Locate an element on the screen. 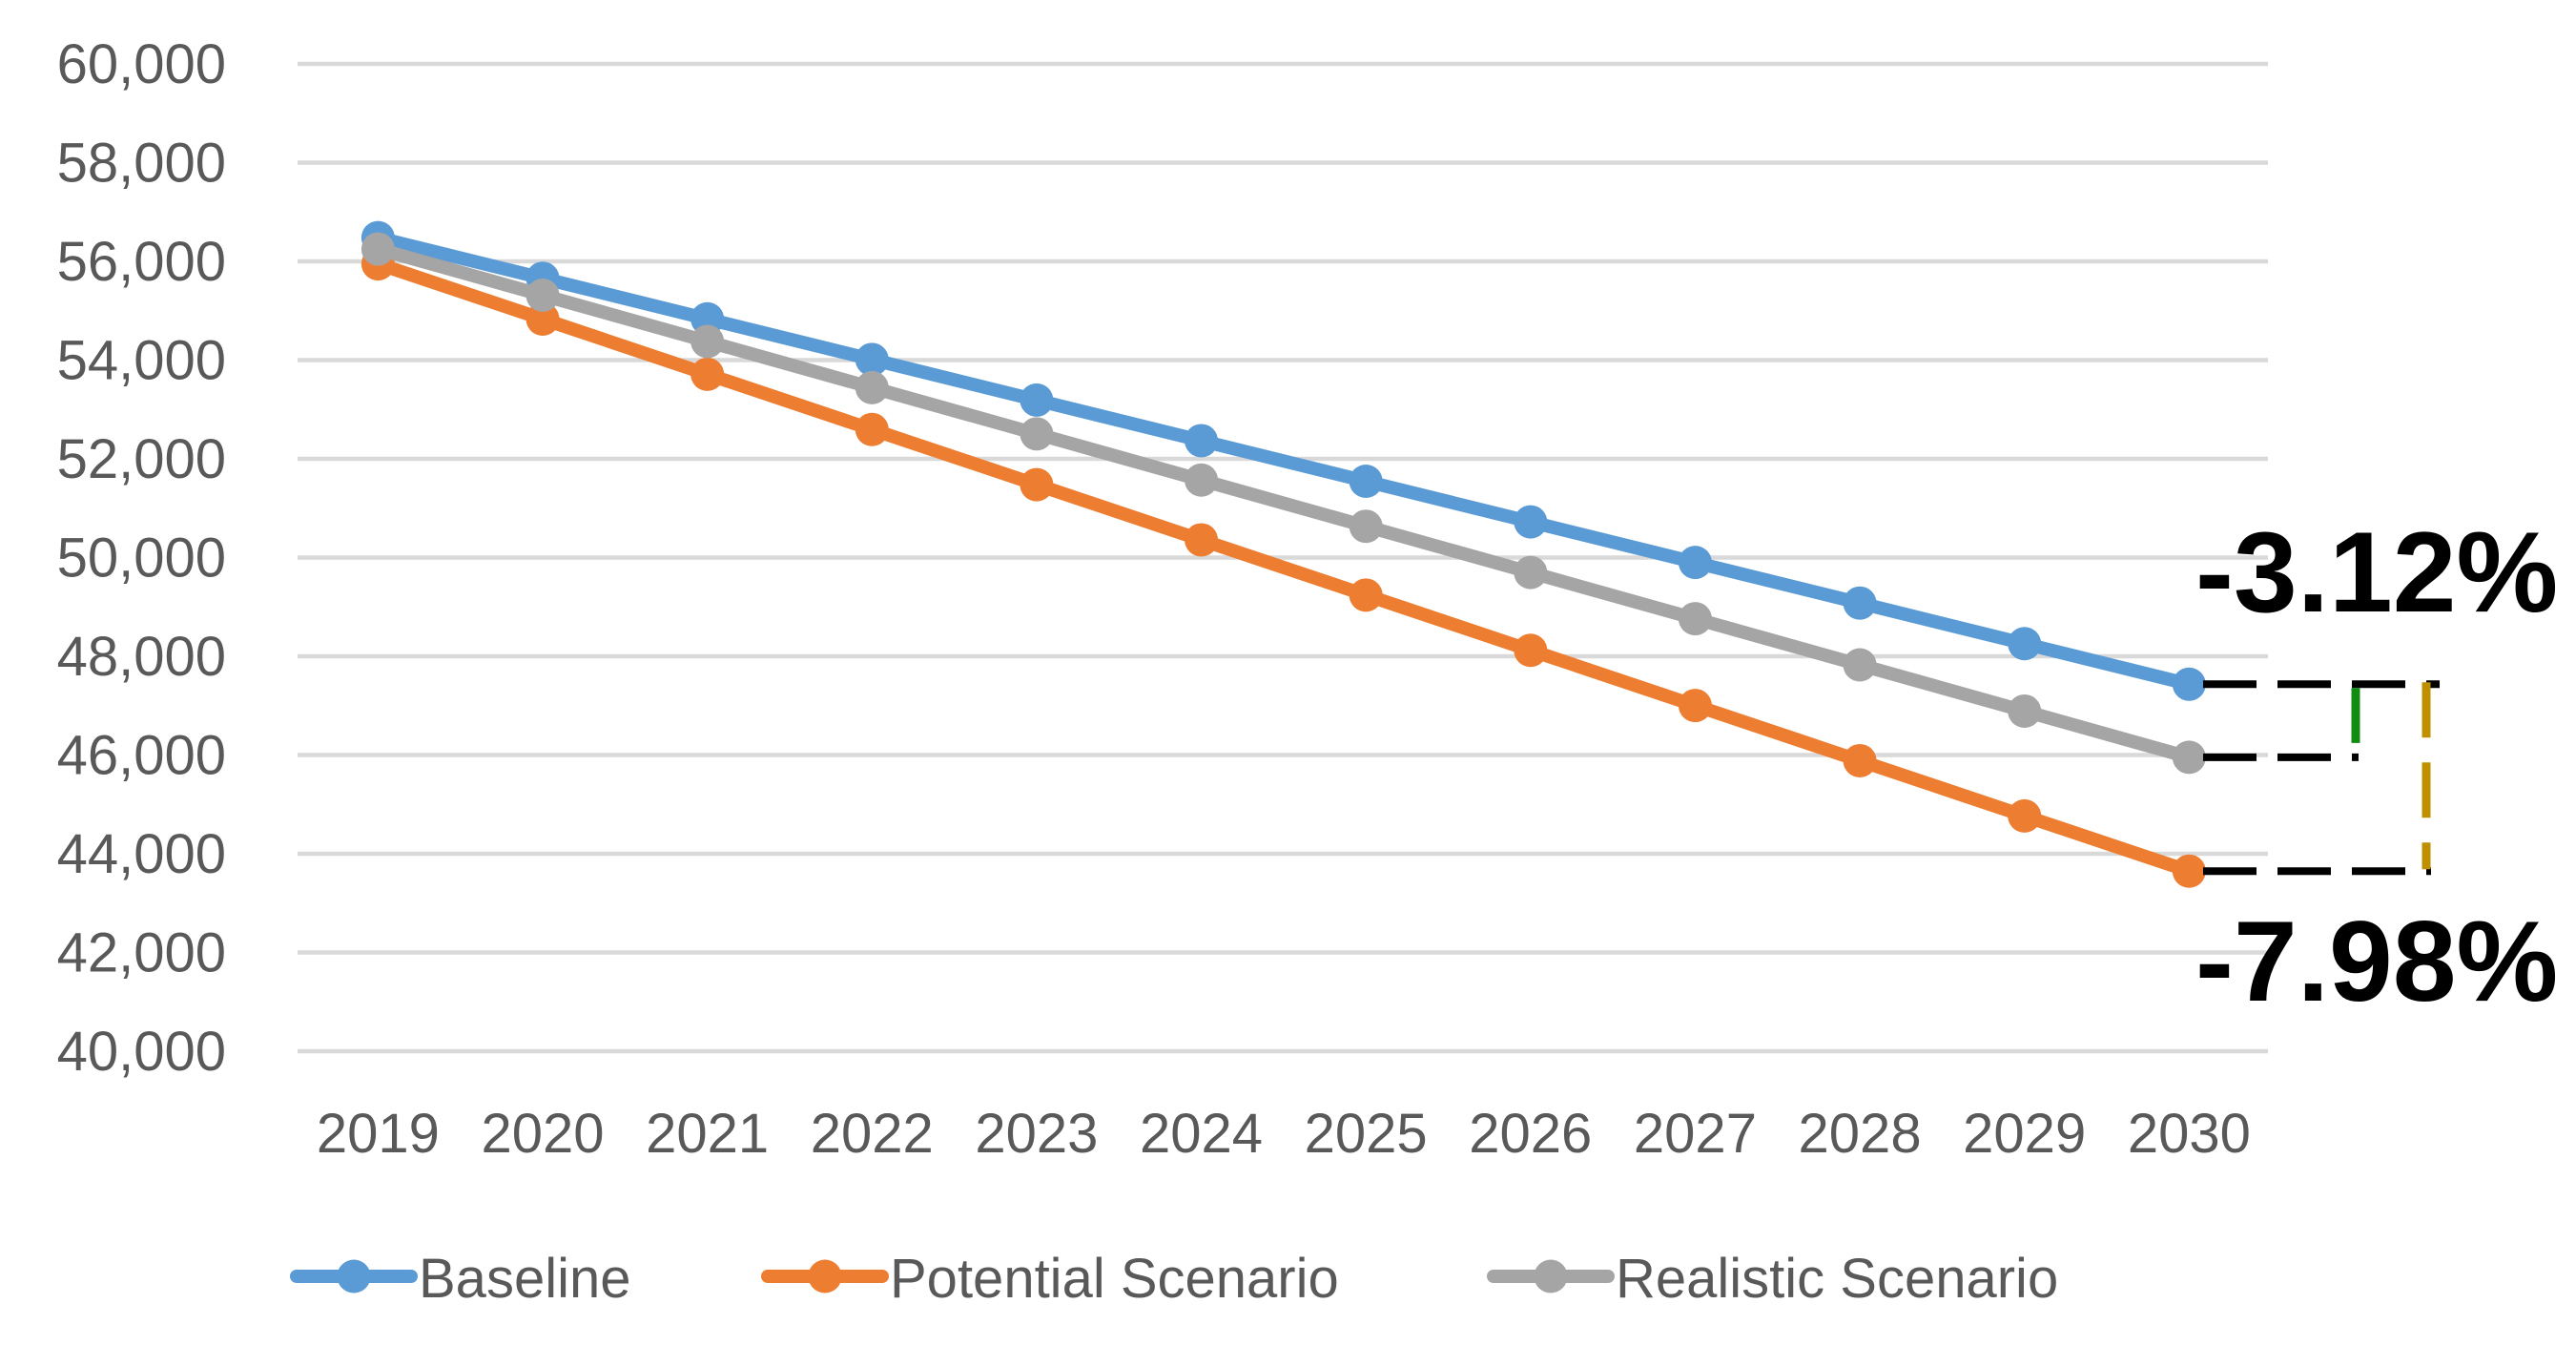  y-tick-label-40000: 40,000 is located at coordinates (141, 1052).